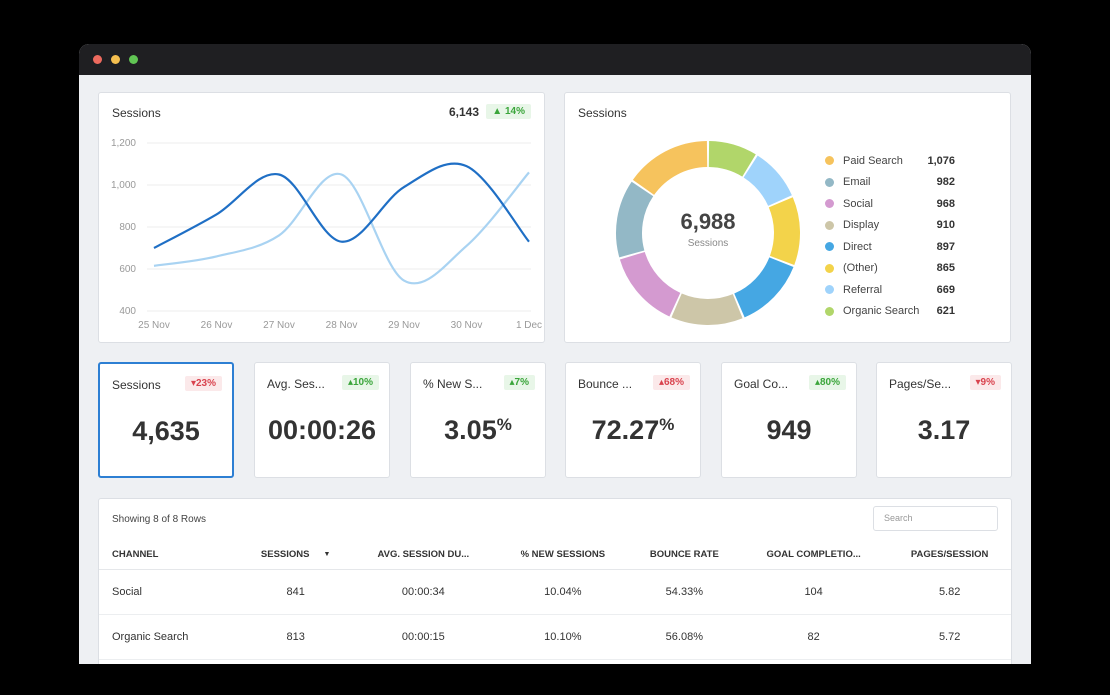 This screenshot has height=695, width=1110. I want to click on legend-item-direct: Direct 897, so click(890, 247).